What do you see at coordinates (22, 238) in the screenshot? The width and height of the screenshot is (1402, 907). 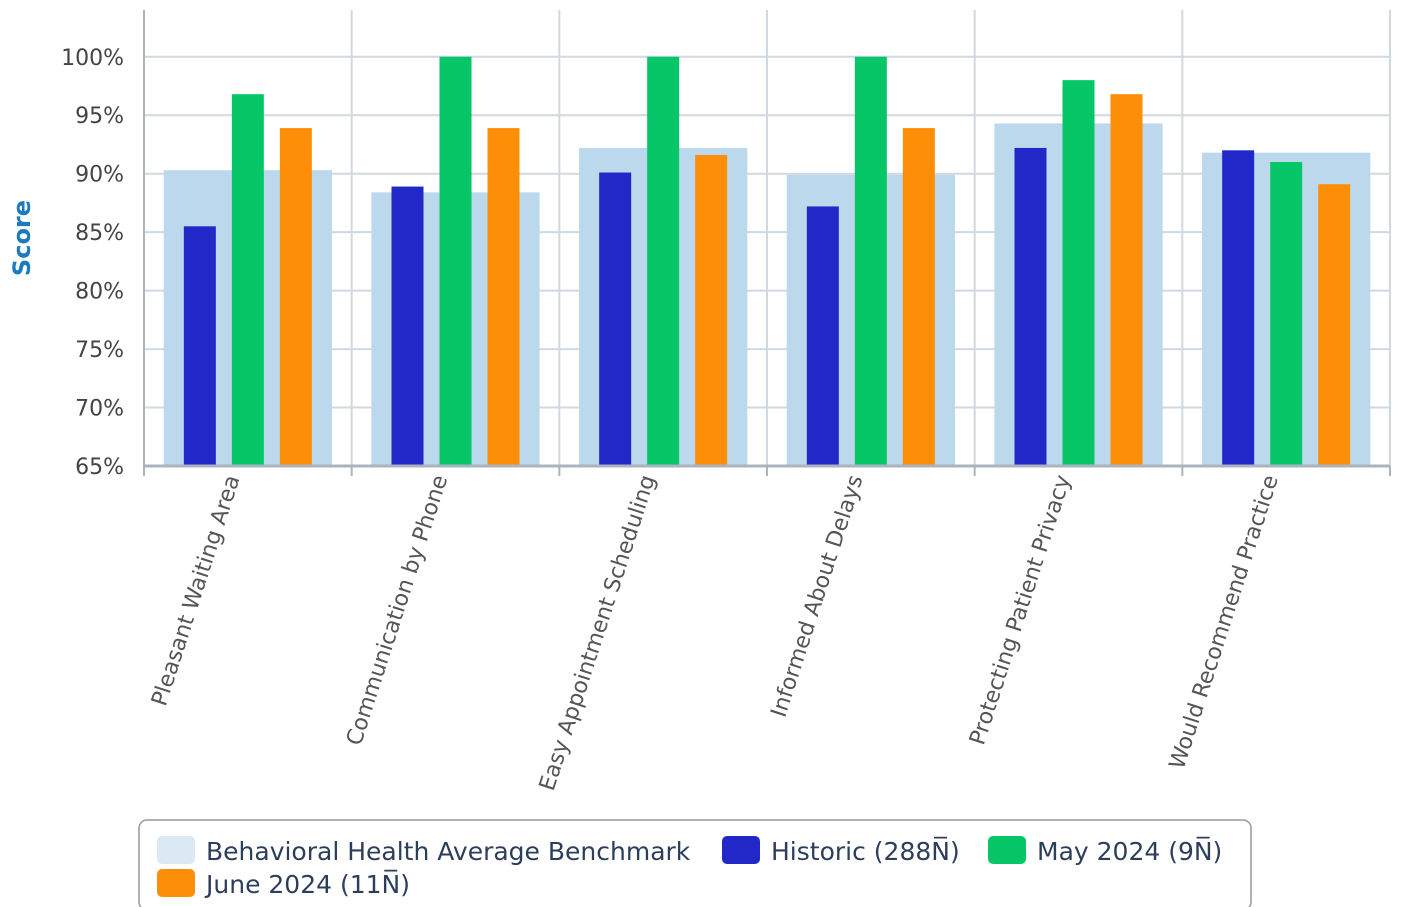 I see `y-axis-title: Score` at bounding box center [22, 238].